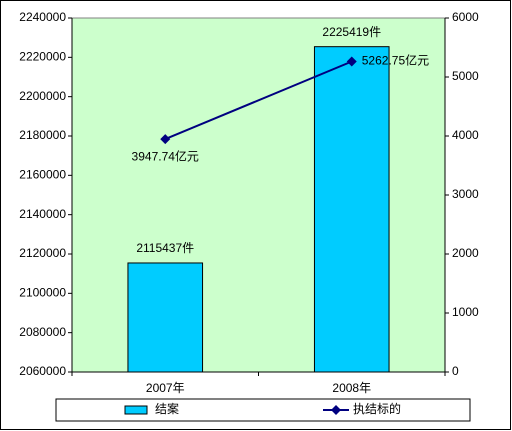 Image resolution: width=512 pixels, height=431 pixels. What do you see at coordinates (42, 57) in the screenshot?
I see `y-tick-label: 2220000` at bounding box center [42, 57].